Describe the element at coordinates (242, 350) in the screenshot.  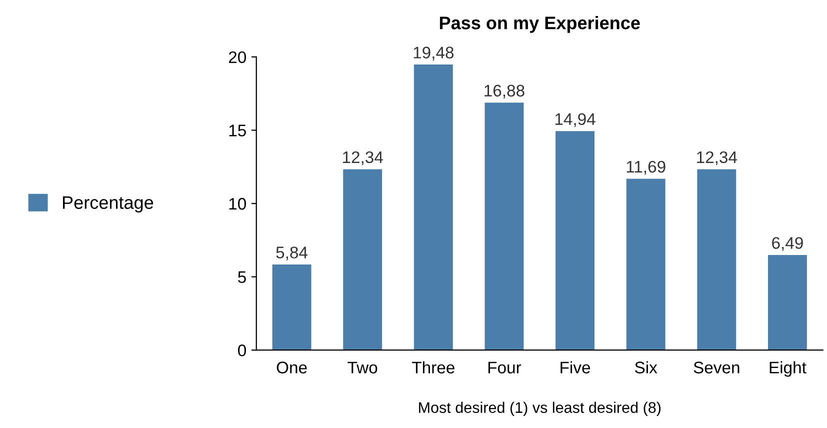
I see `y-tick-label: 0` at that location.